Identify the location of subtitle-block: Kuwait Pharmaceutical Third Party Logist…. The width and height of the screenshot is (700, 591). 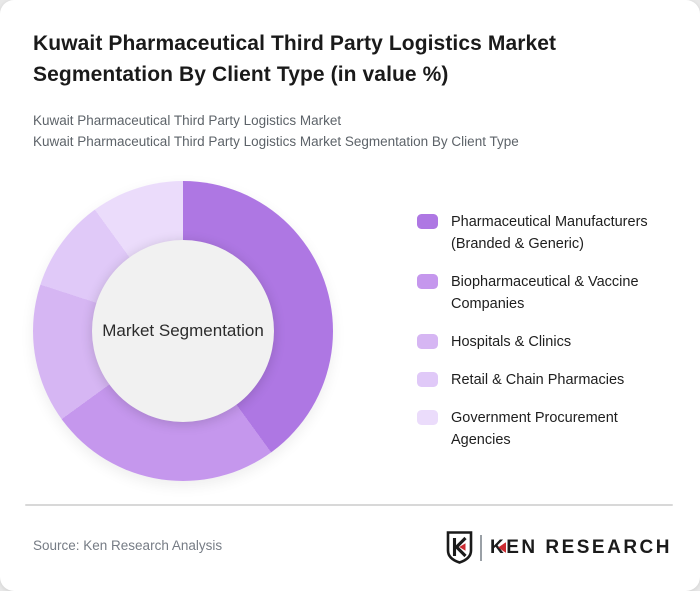
(358, 131).